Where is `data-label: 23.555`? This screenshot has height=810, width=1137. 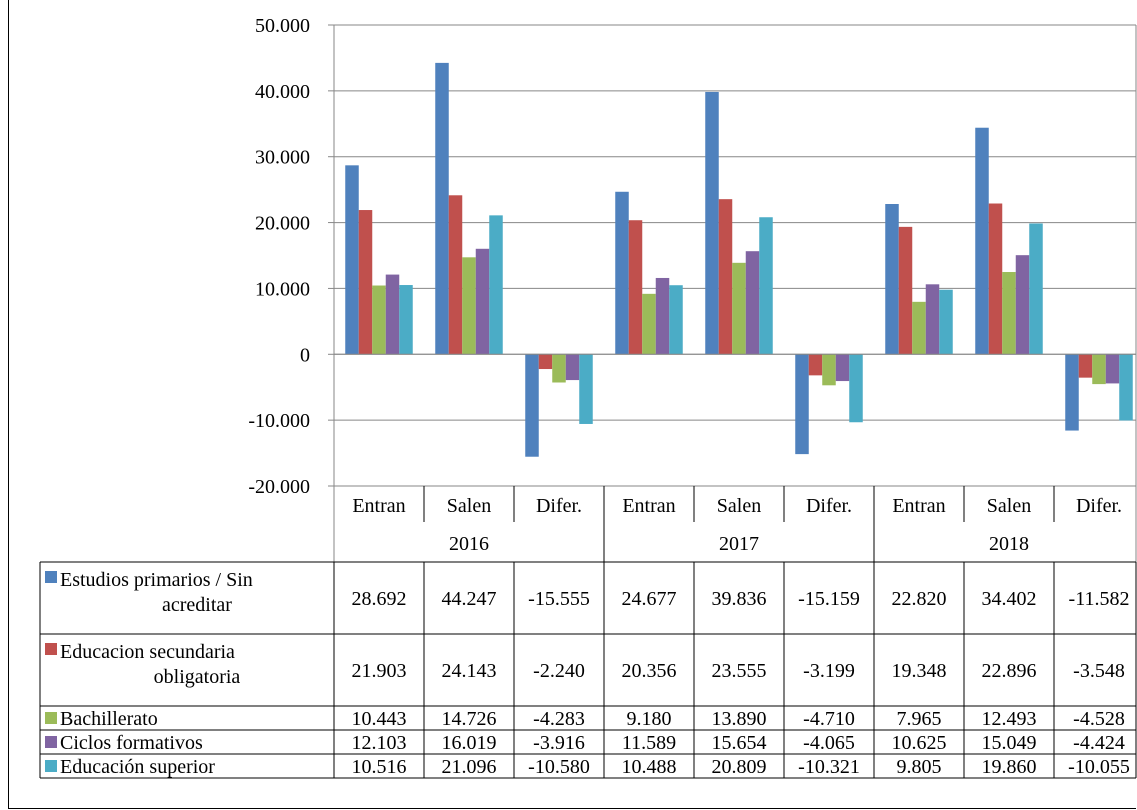 data-label: 23.555 is located at coordinates (739, 671).